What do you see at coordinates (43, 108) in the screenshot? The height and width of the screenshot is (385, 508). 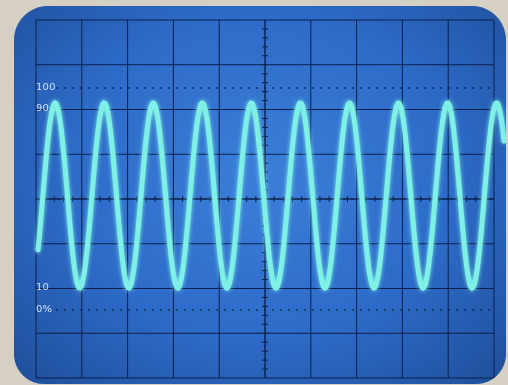 I see `label-90: 90` at bounding box center [43, 108].